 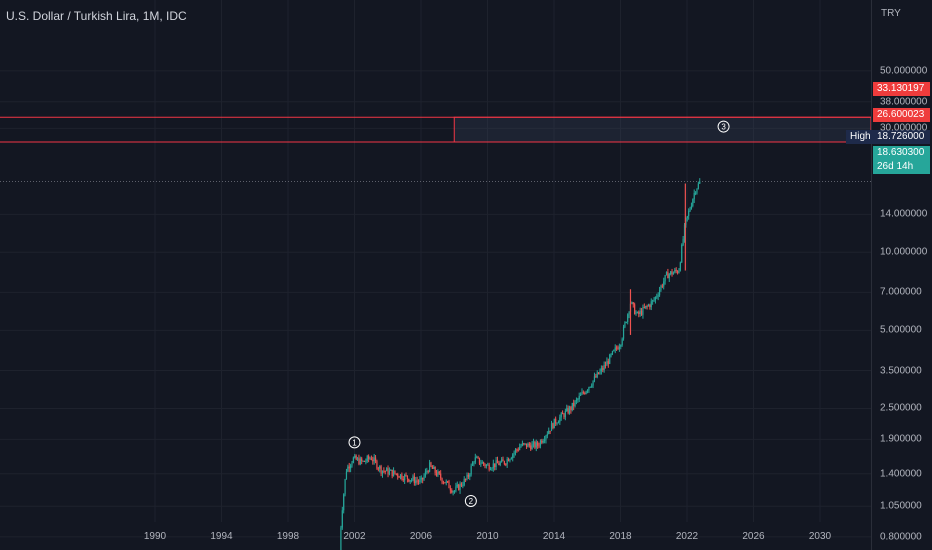 What do you see at coordinates (904, 102) in the screenshot?
I see `y-tick-label: 38.000000` at bounding box center [904, 102].